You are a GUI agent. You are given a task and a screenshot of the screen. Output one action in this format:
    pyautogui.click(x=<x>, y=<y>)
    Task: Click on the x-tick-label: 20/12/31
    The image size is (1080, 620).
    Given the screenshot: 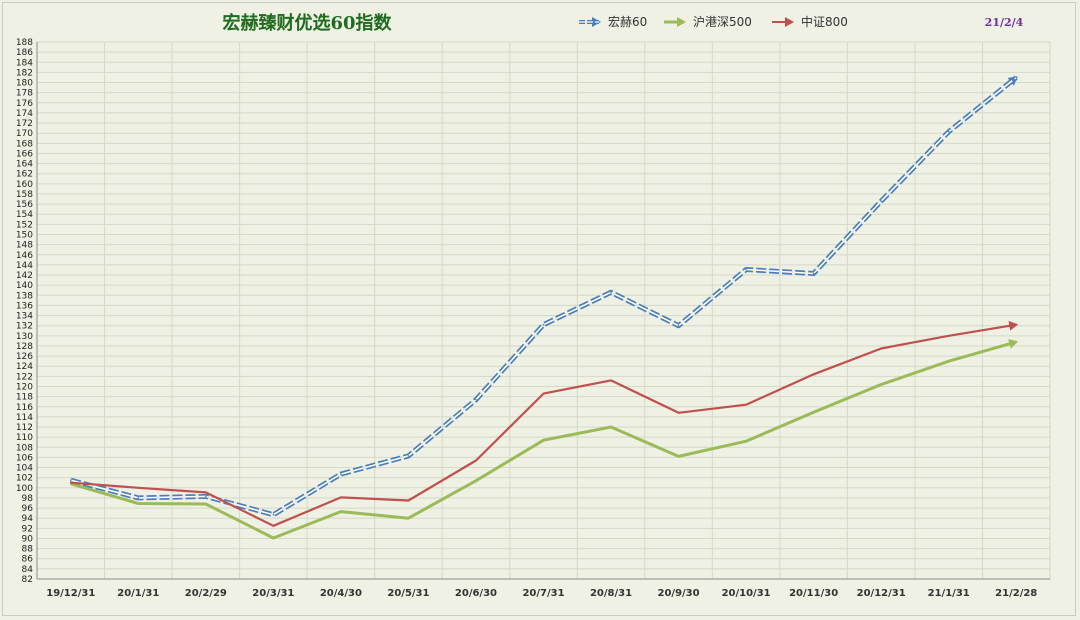 What is the action you would take?
    pyautogui.click(x=881, y=593)
    